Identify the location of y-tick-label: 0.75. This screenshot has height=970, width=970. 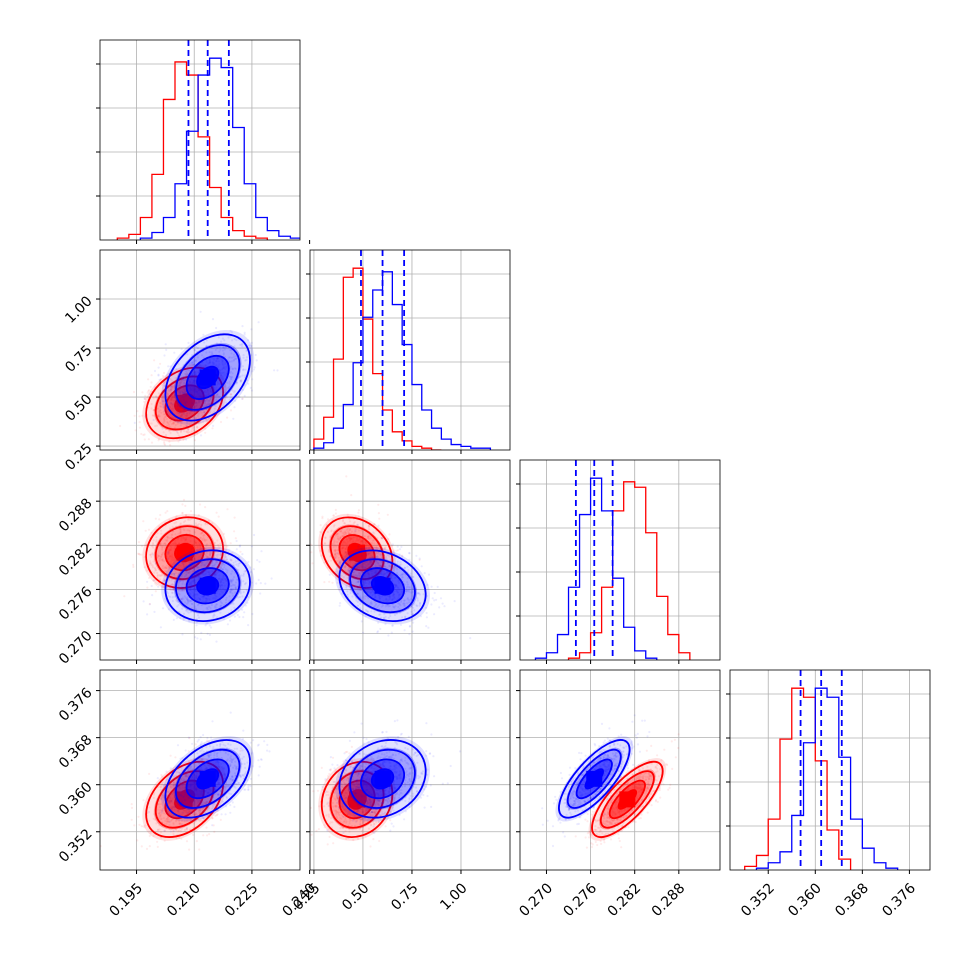
(78, 358).